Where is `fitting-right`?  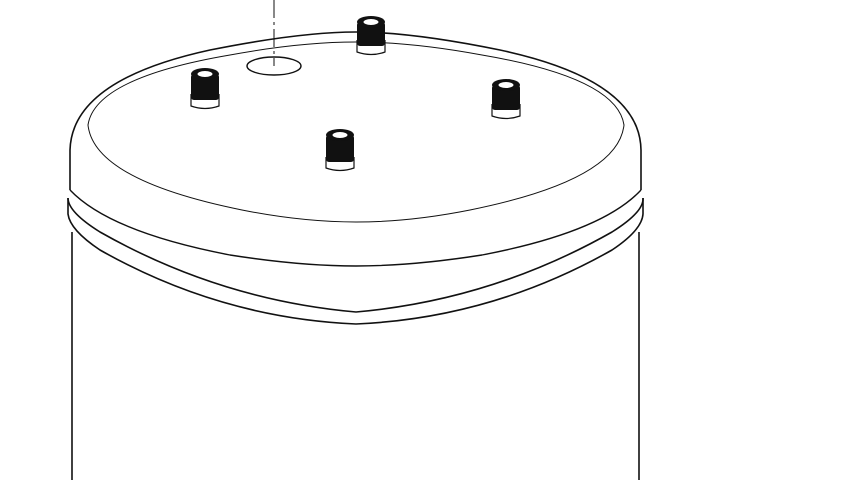
fitting-right is located at coordinates (506, 99).